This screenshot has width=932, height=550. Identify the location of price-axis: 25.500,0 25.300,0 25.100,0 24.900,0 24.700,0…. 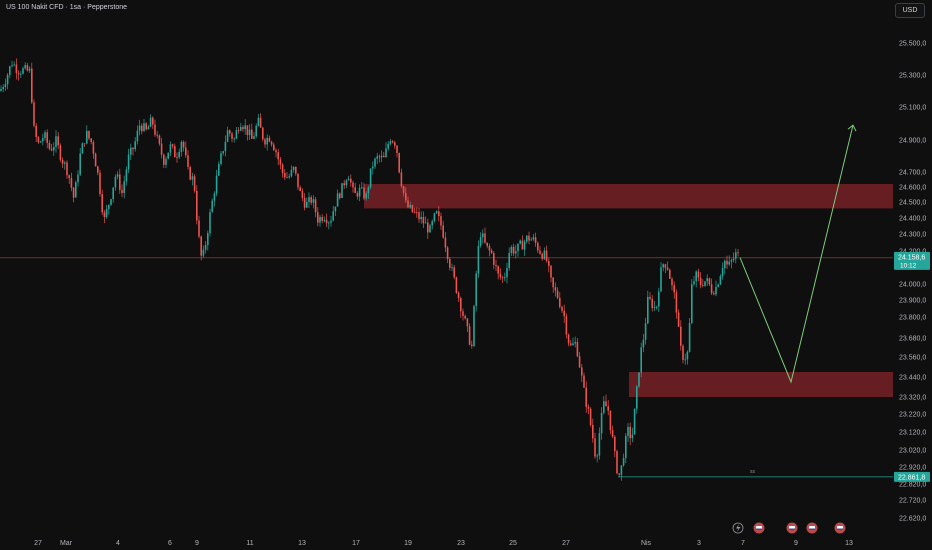
(912, 282).